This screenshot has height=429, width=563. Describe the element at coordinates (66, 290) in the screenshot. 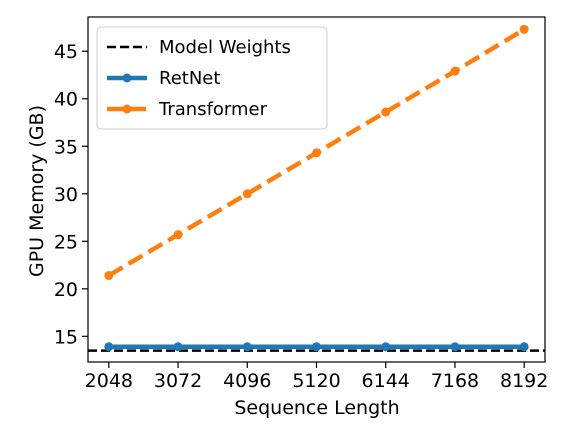

I see `y-tick-label: 20` at that location.